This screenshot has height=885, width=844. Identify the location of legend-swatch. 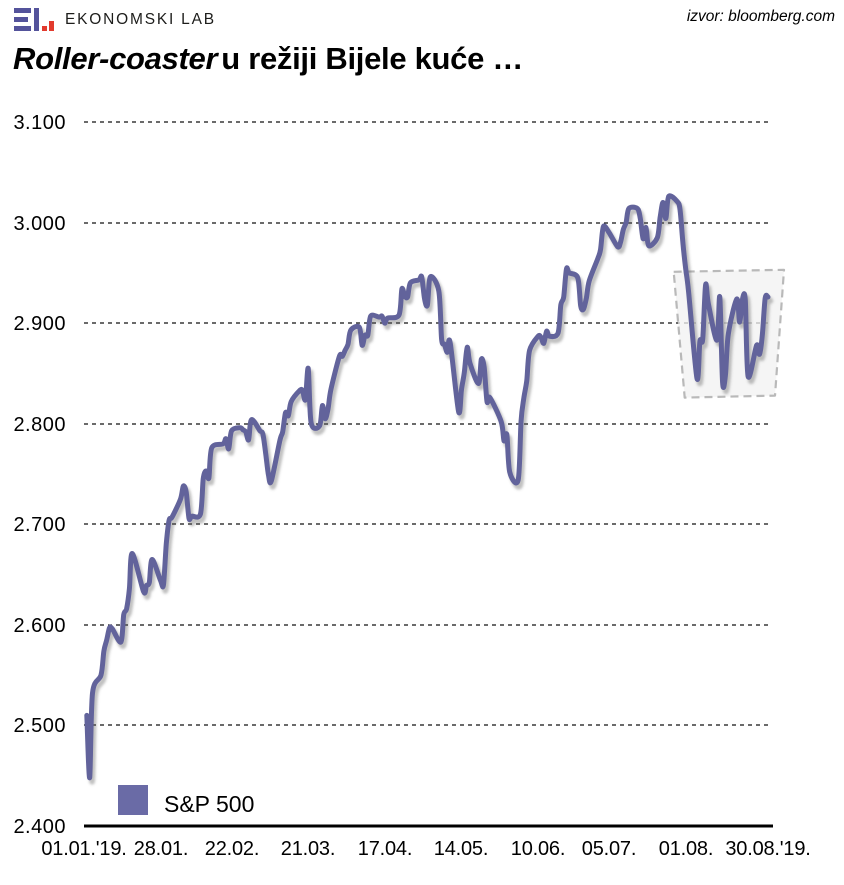
(133, 800).